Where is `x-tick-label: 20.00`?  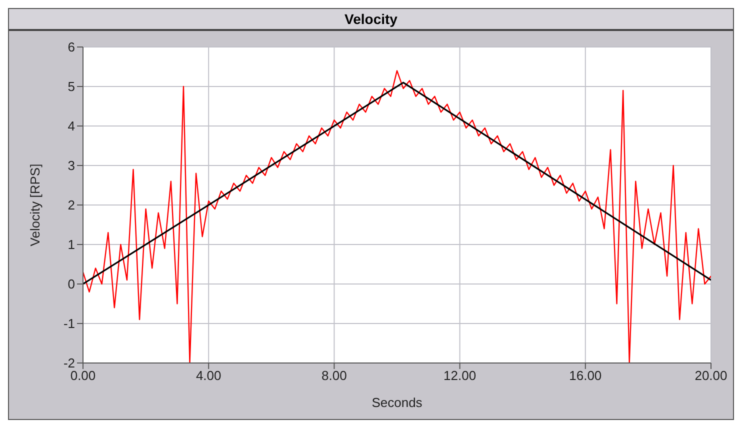 x-tick-label: 20.00 is located at coordinates (711, 376).